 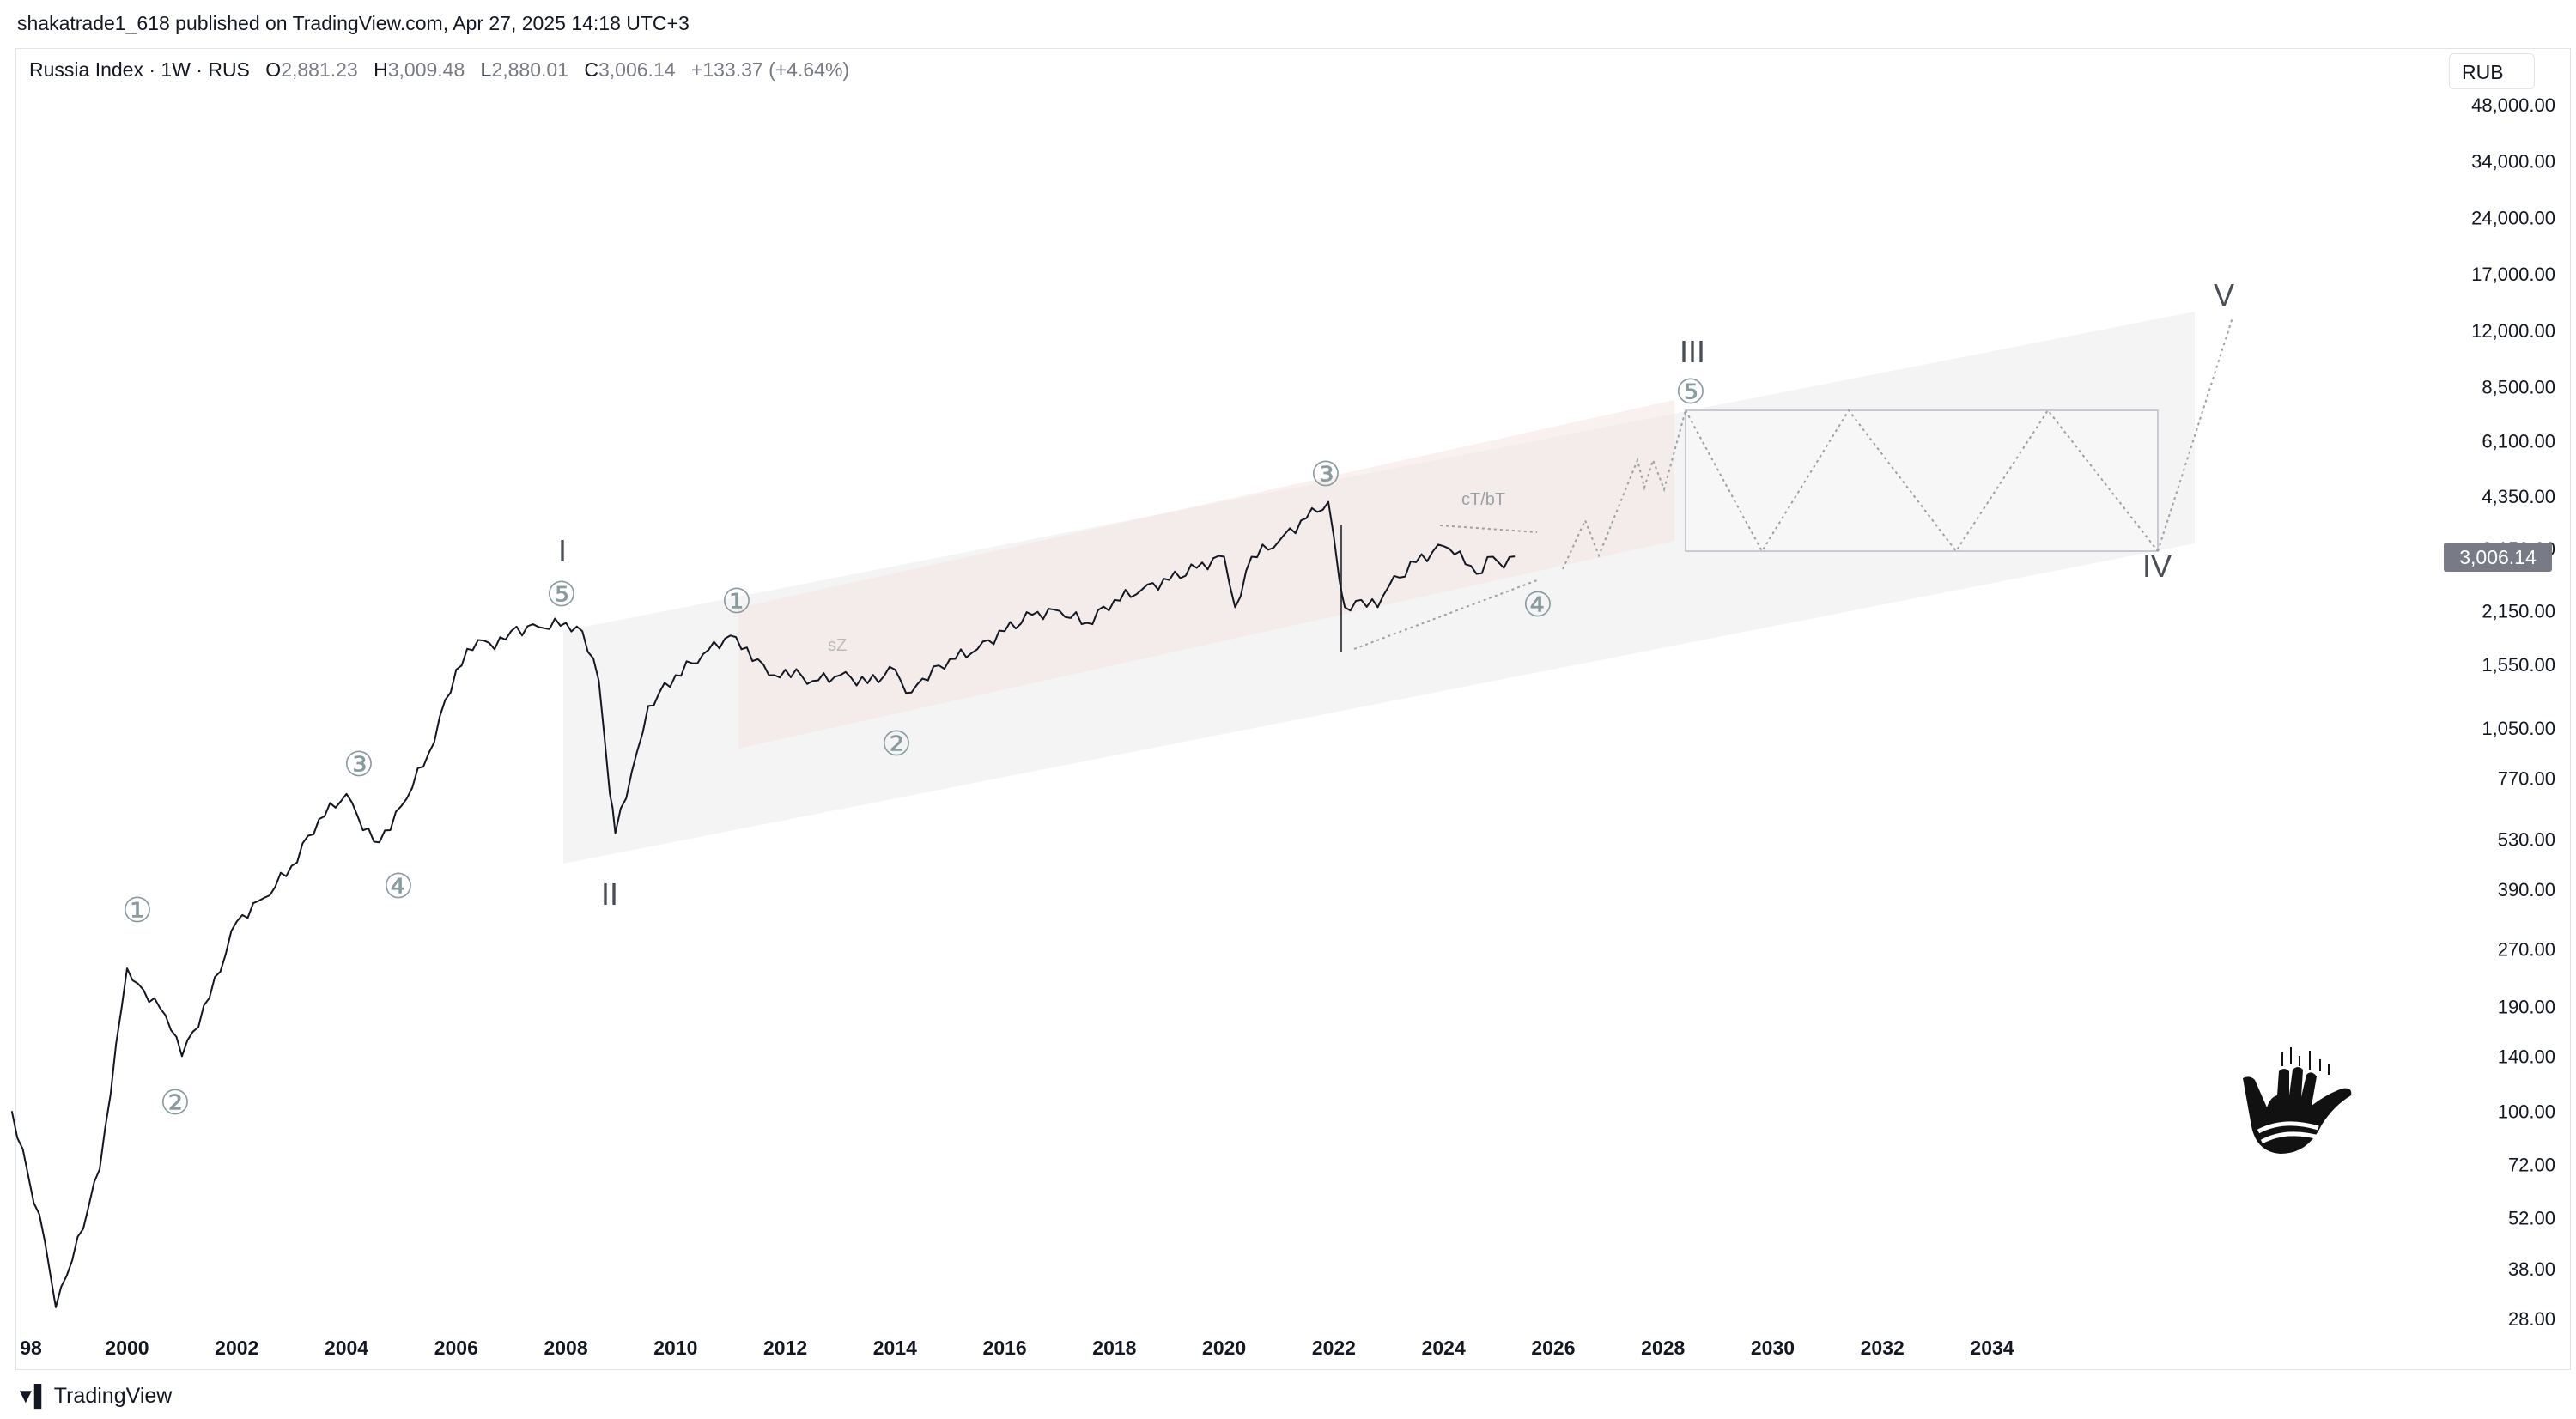 I want to click on y-tick-label: 1,550.00, so click(x=2518, y=665).